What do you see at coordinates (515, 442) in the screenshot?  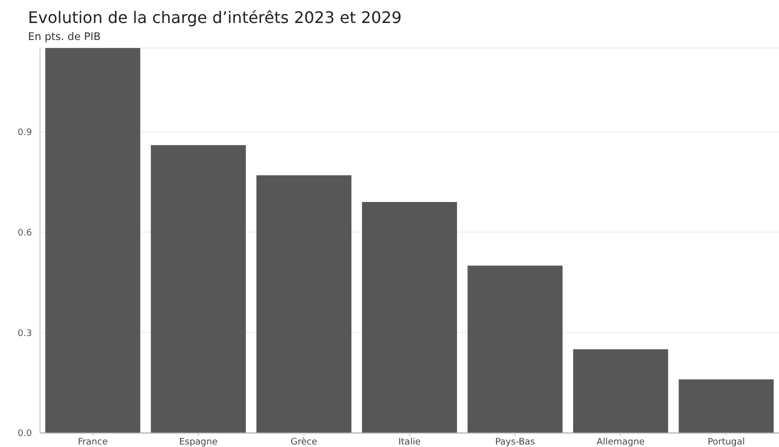 I see `x-tick-label: Pays-Bas` at bounding box center [515, 442].